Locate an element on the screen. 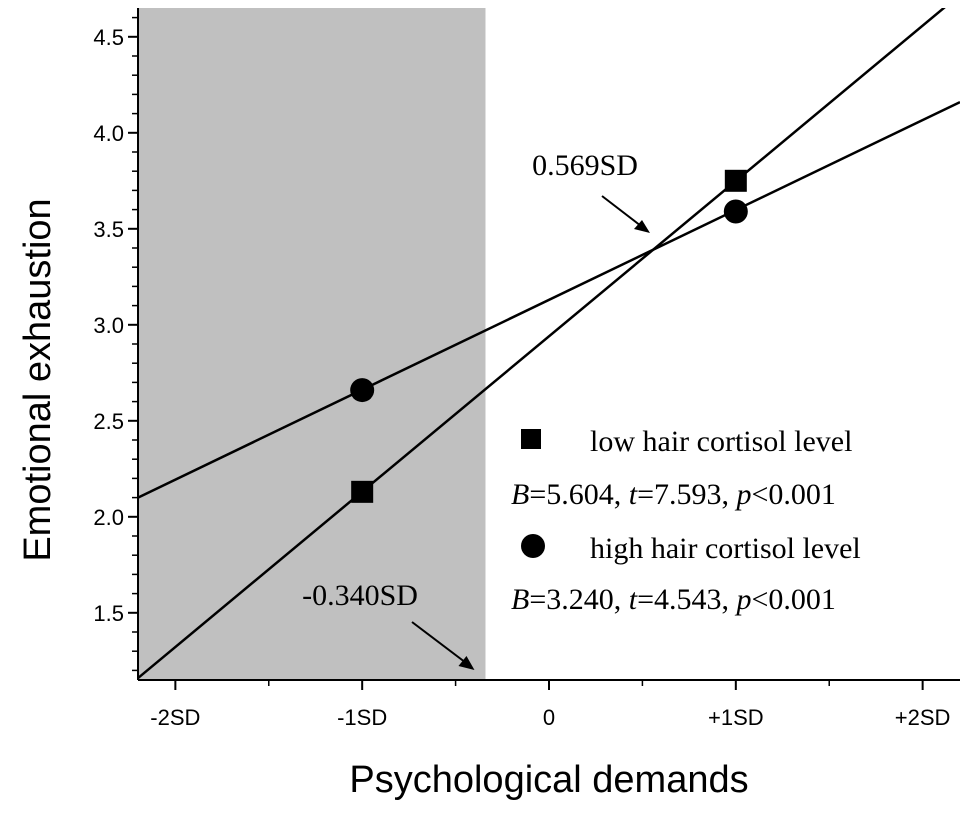 The width and height of the screenshot is (975, 815). stat-t: =7.593, is located at coordinates (686, 494).